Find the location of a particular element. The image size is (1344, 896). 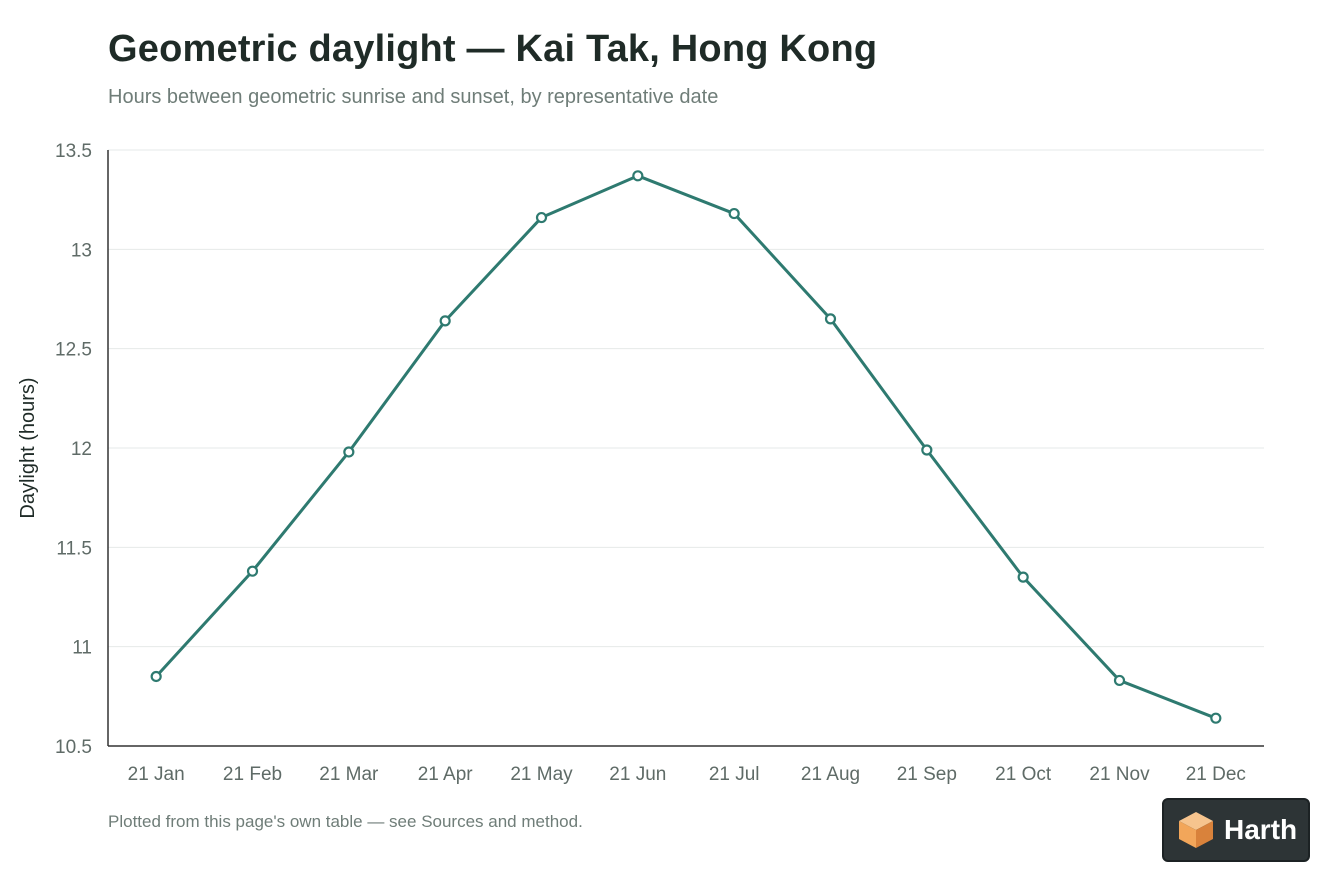

x-tick-label: 21 Jan is located at coordinates (156, 774).